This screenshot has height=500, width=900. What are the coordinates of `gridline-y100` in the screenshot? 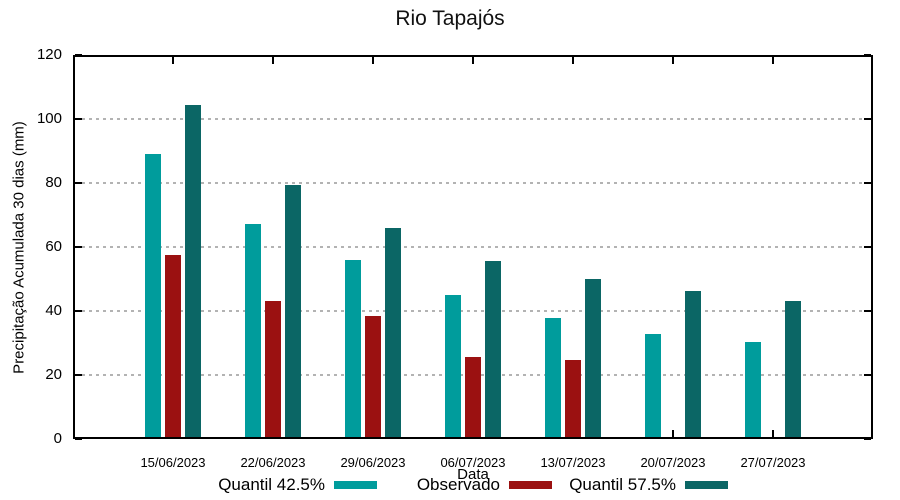 It's located at (473, 119).